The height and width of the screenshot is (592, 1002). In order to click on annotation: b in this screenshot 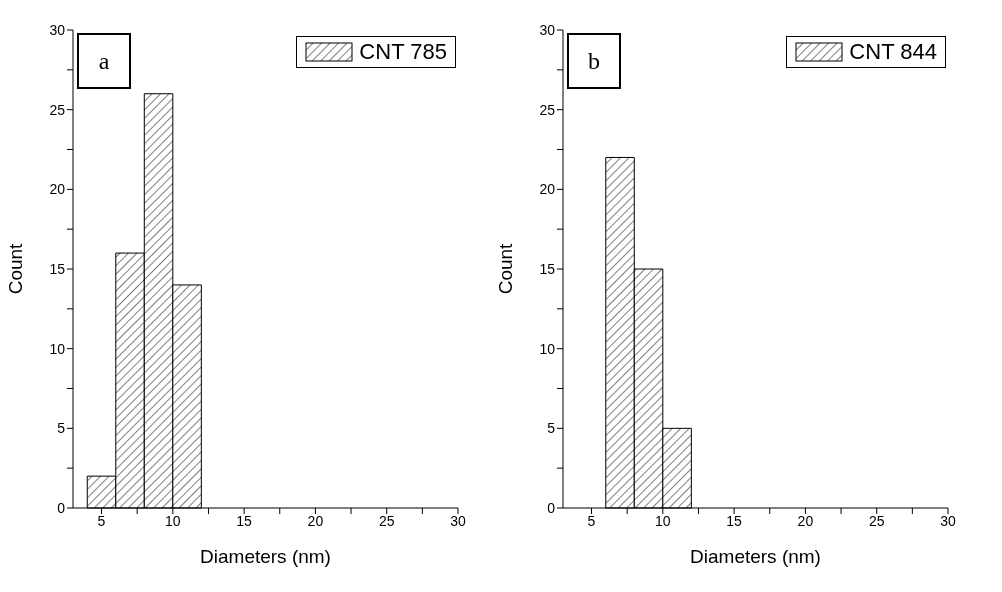, I will do `click(594, 61)`.